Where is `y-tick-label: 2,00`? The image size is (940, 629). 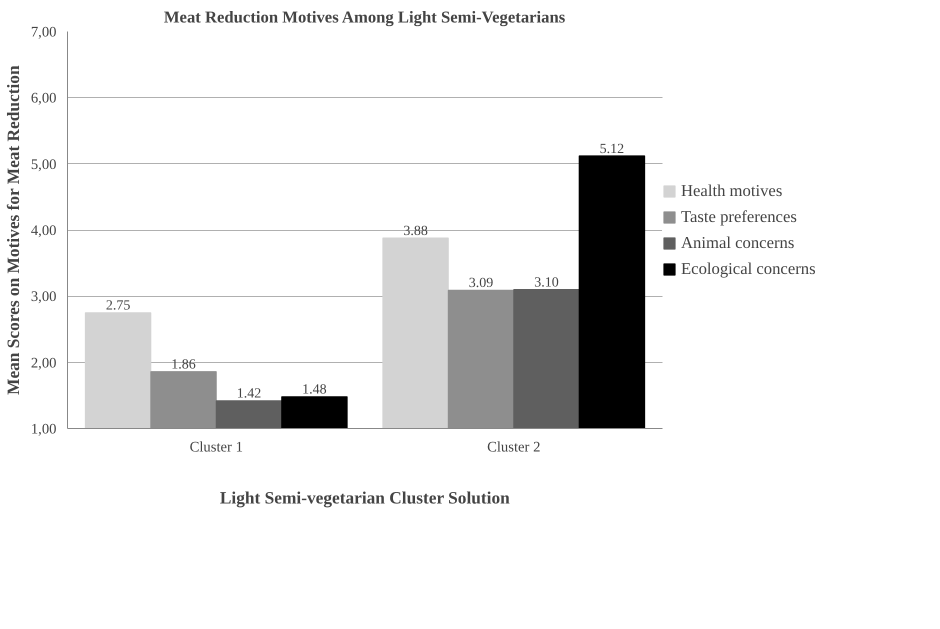 y-tick-label: 2,00 is located at coordinates (43, 363).